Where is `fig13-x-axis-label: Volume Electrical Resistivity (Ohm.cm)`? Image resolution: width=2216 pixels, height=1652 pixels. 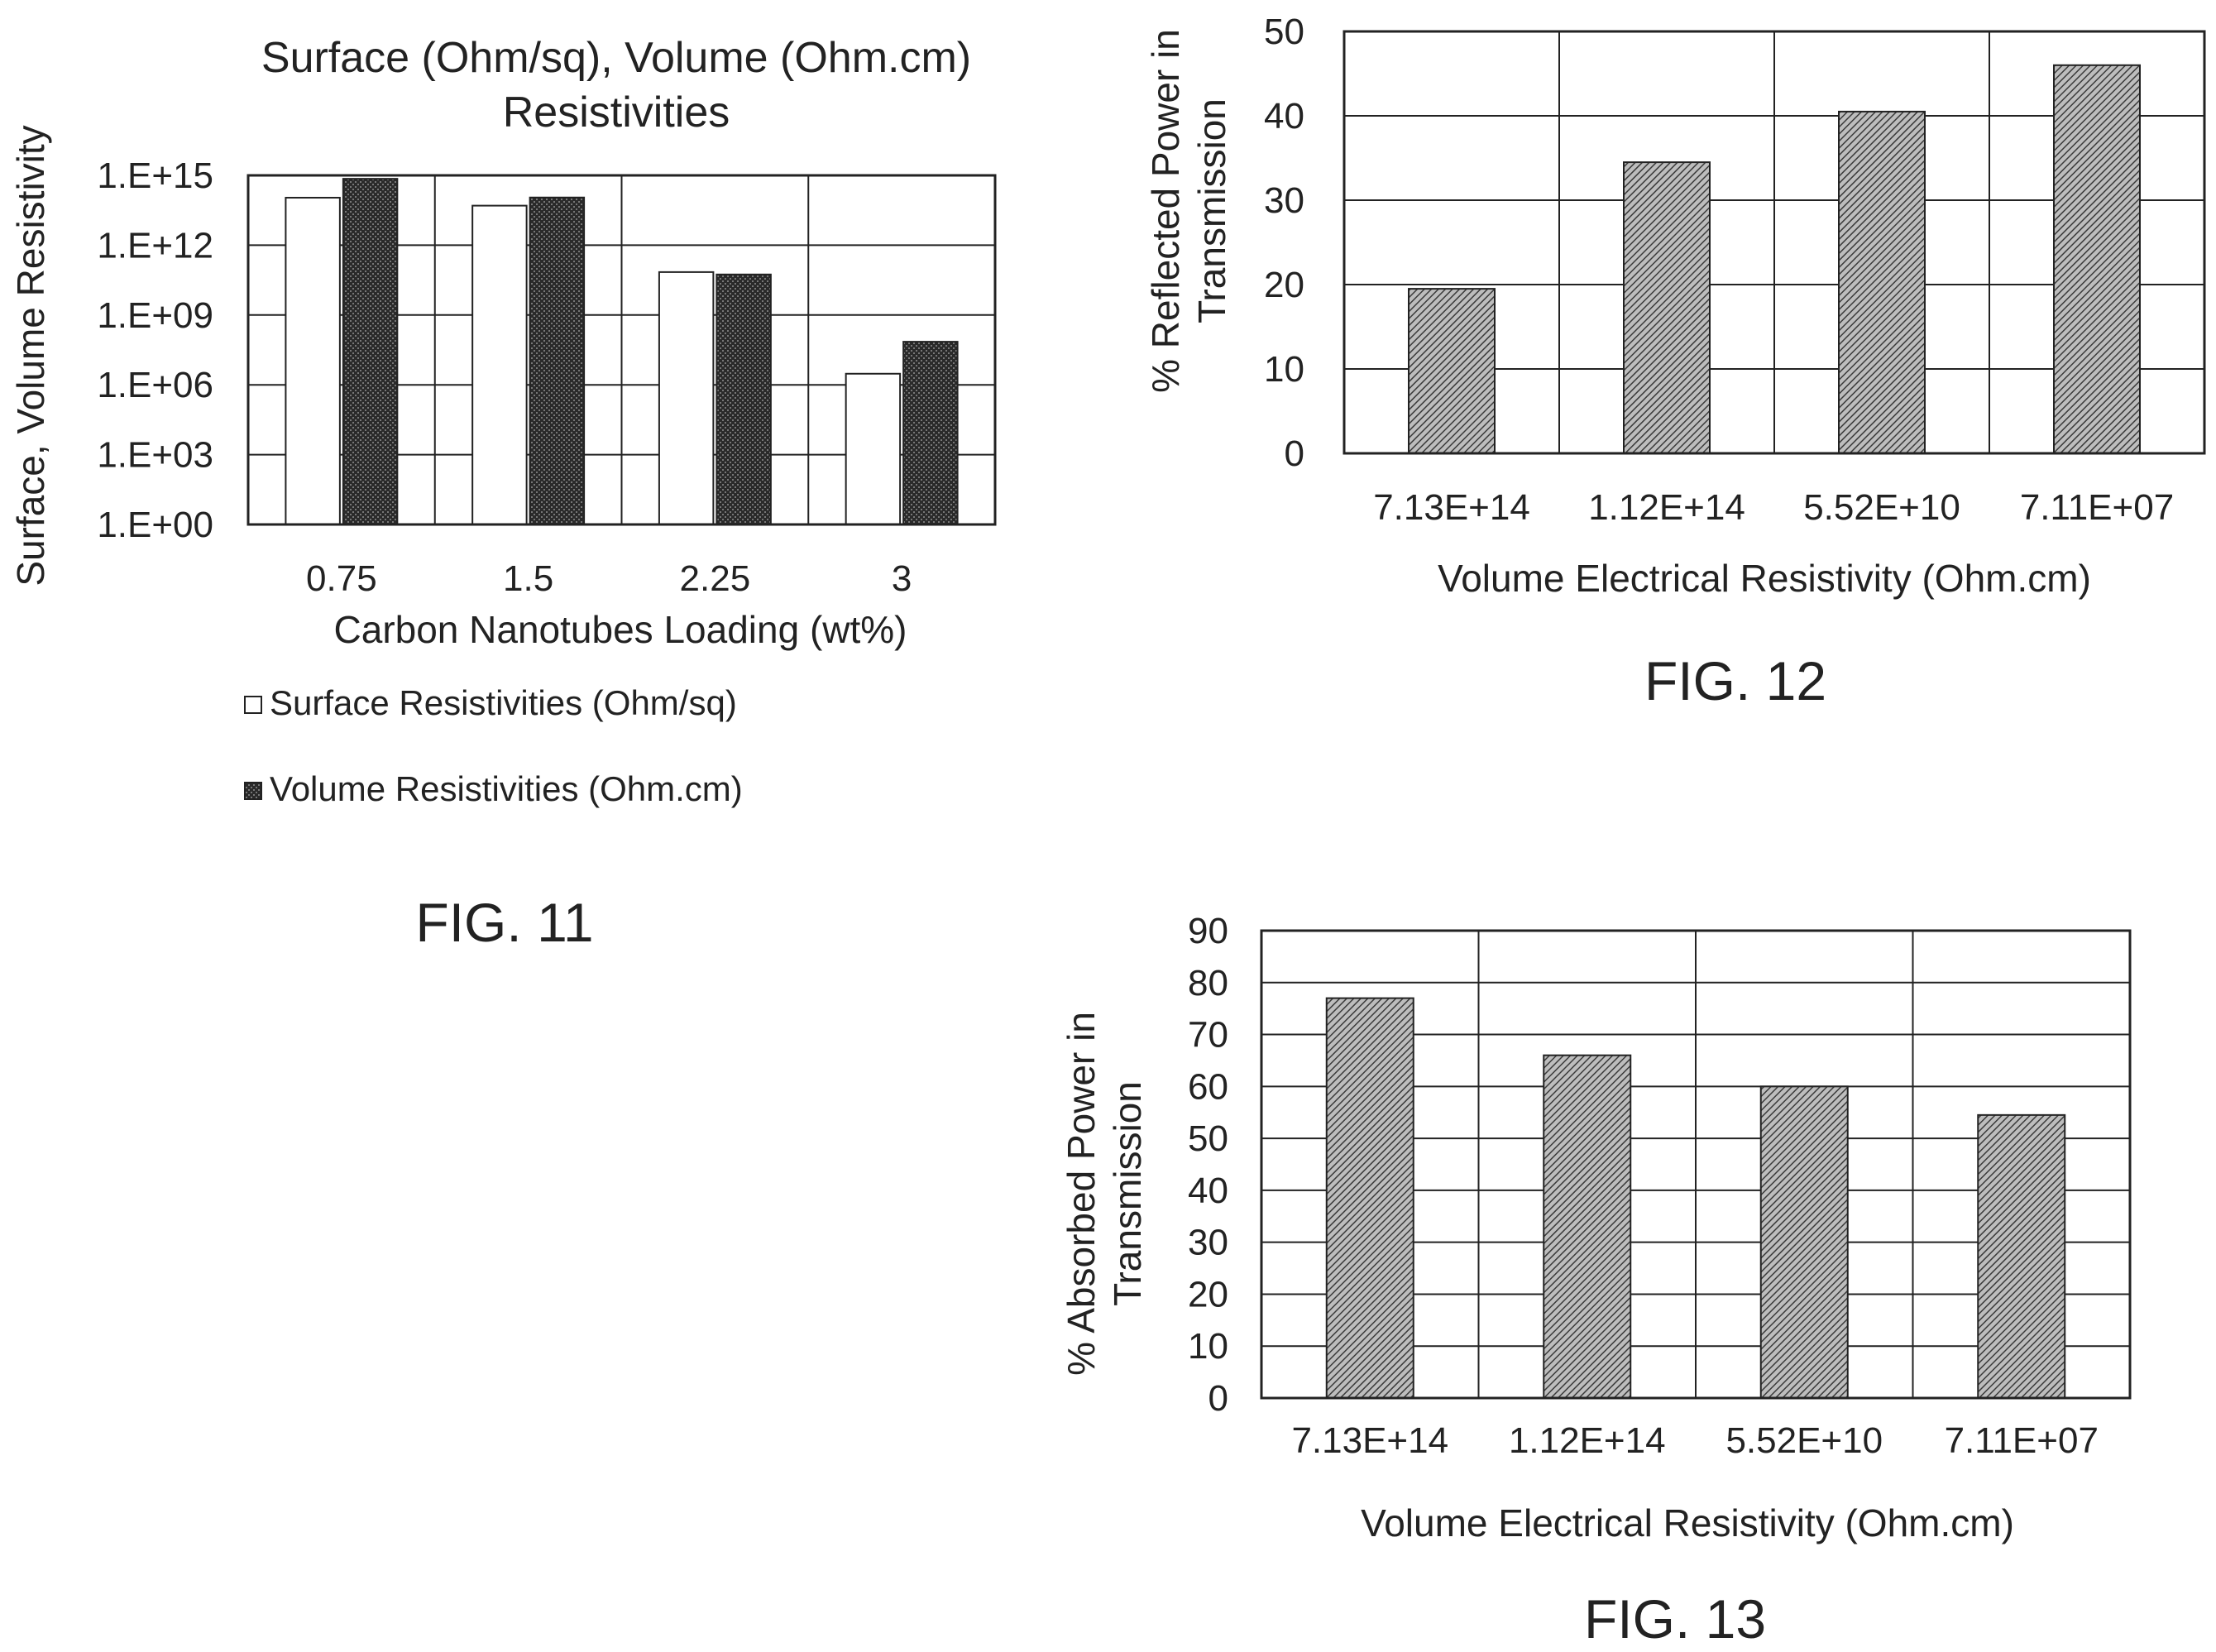 fig13-x-axis-label: Volume Electrical Resistivity (Ohm.cm) is located at coordinates (1688, 1522).